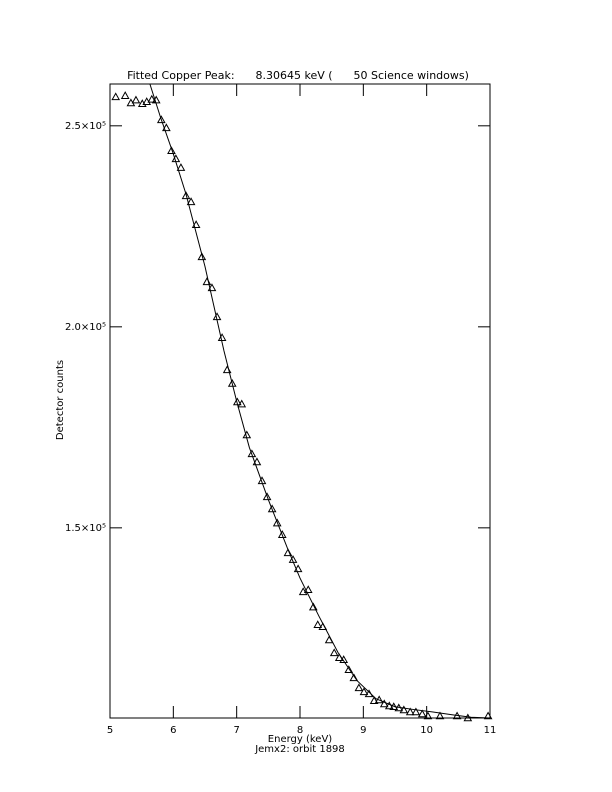 The image size is (612, 792). I want to click on x-tick-label: 10, so click(426, 730).